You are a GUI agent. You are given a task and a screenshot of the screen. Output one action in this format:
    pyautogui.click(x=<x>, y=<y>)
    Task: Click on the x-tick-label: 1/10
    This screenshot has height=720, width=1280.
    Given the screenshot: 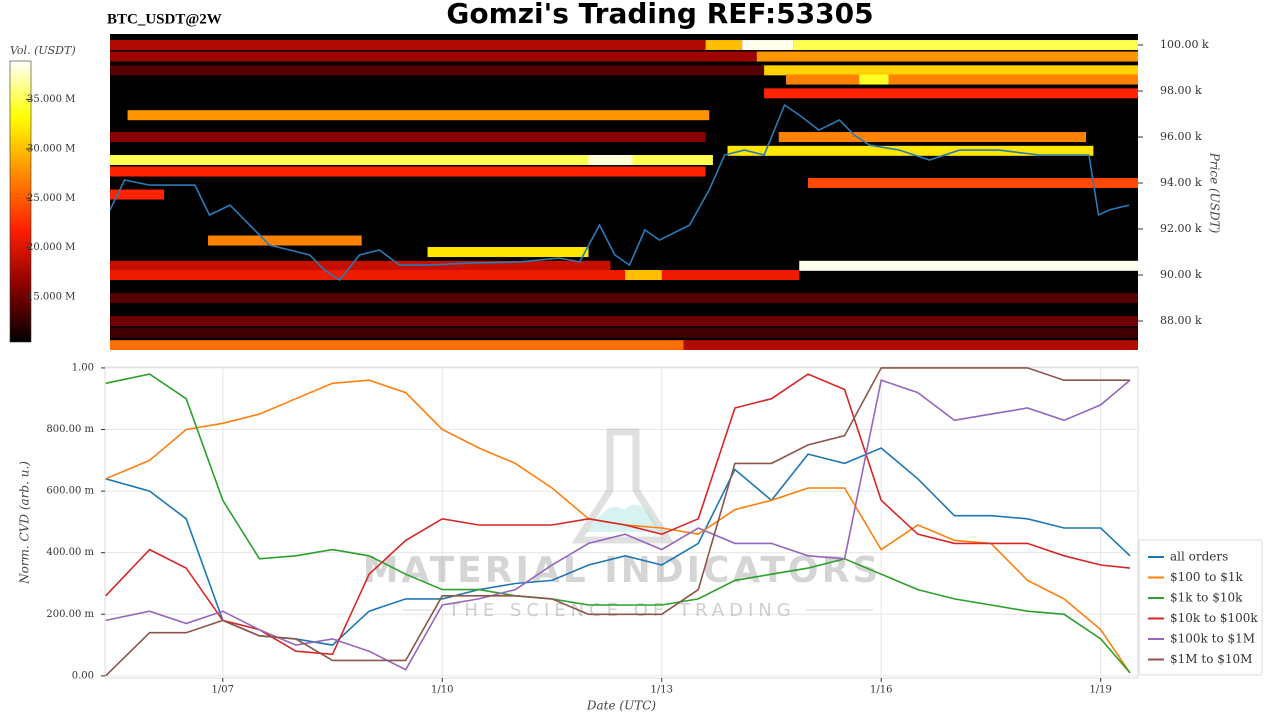 What is the action you would take?
    pyautogui.click(x=442, y=690)
    